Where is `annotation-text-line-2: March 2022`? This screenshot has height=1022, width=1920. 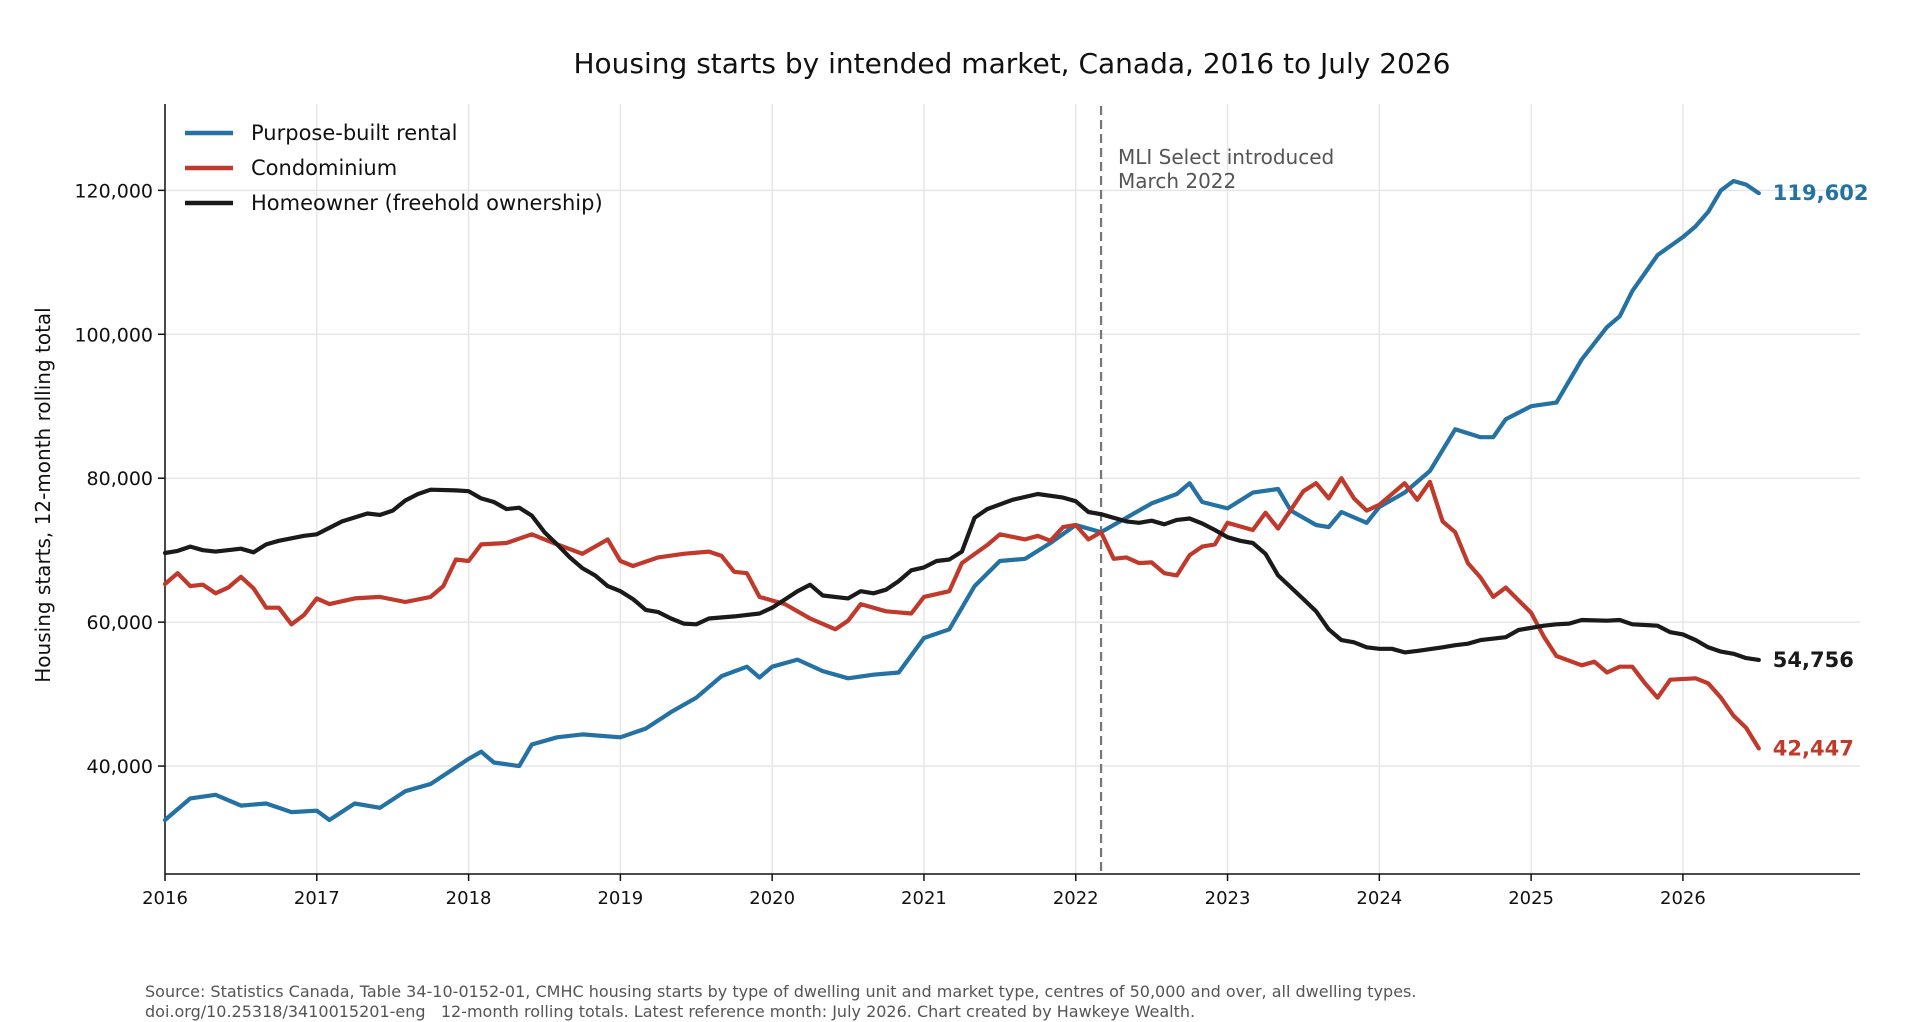 annotation-text-line-2: March 2022 is located at coordinates (1177, 181).